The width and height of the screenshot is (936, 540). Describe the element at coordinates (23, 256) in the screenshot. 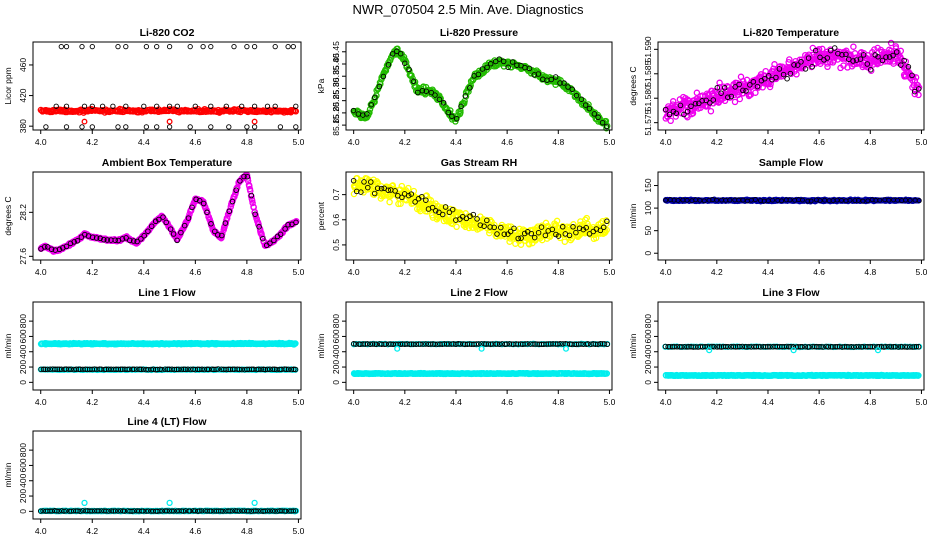

I see `boxtemp-ytick-label: 27.6` at that location.